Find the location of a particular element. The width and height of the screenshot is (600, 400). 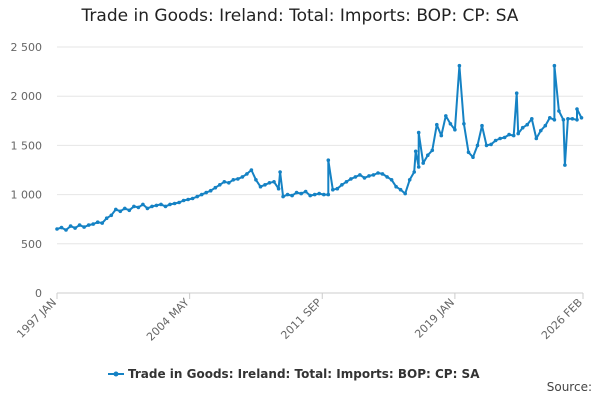

y-tick-label: 1 000 is located at coordinates (27, 195).